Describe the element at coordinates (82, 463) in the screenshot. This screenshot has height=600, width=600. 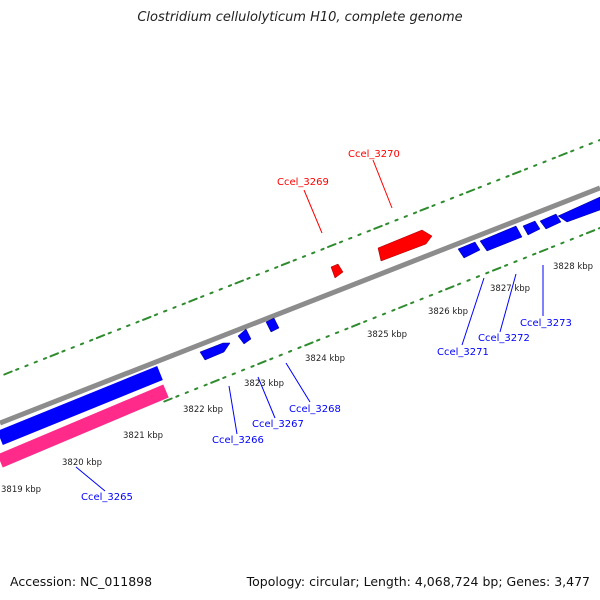
I see `scale-label: 3820 kbp` at that location.